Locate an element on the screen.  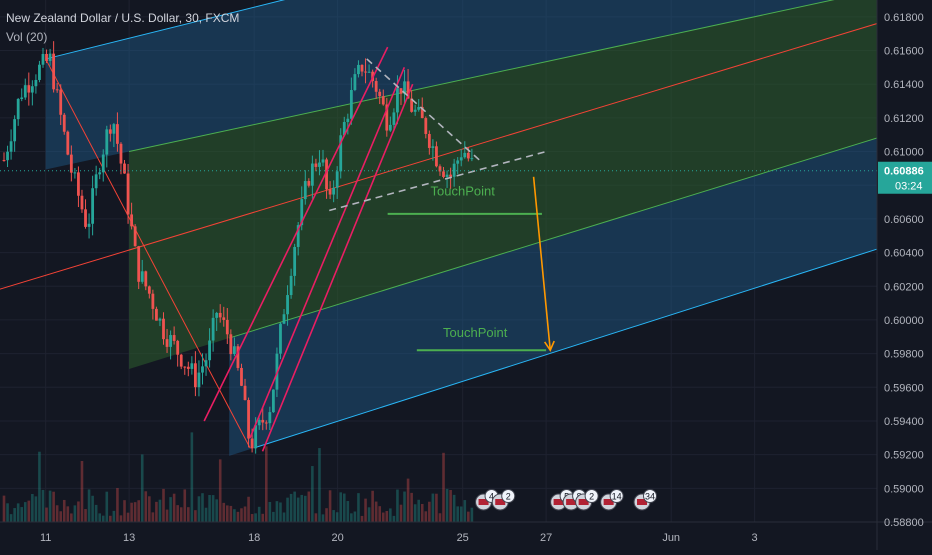
price-tick-label: 0.61800 is located at coordinates (904, 18).